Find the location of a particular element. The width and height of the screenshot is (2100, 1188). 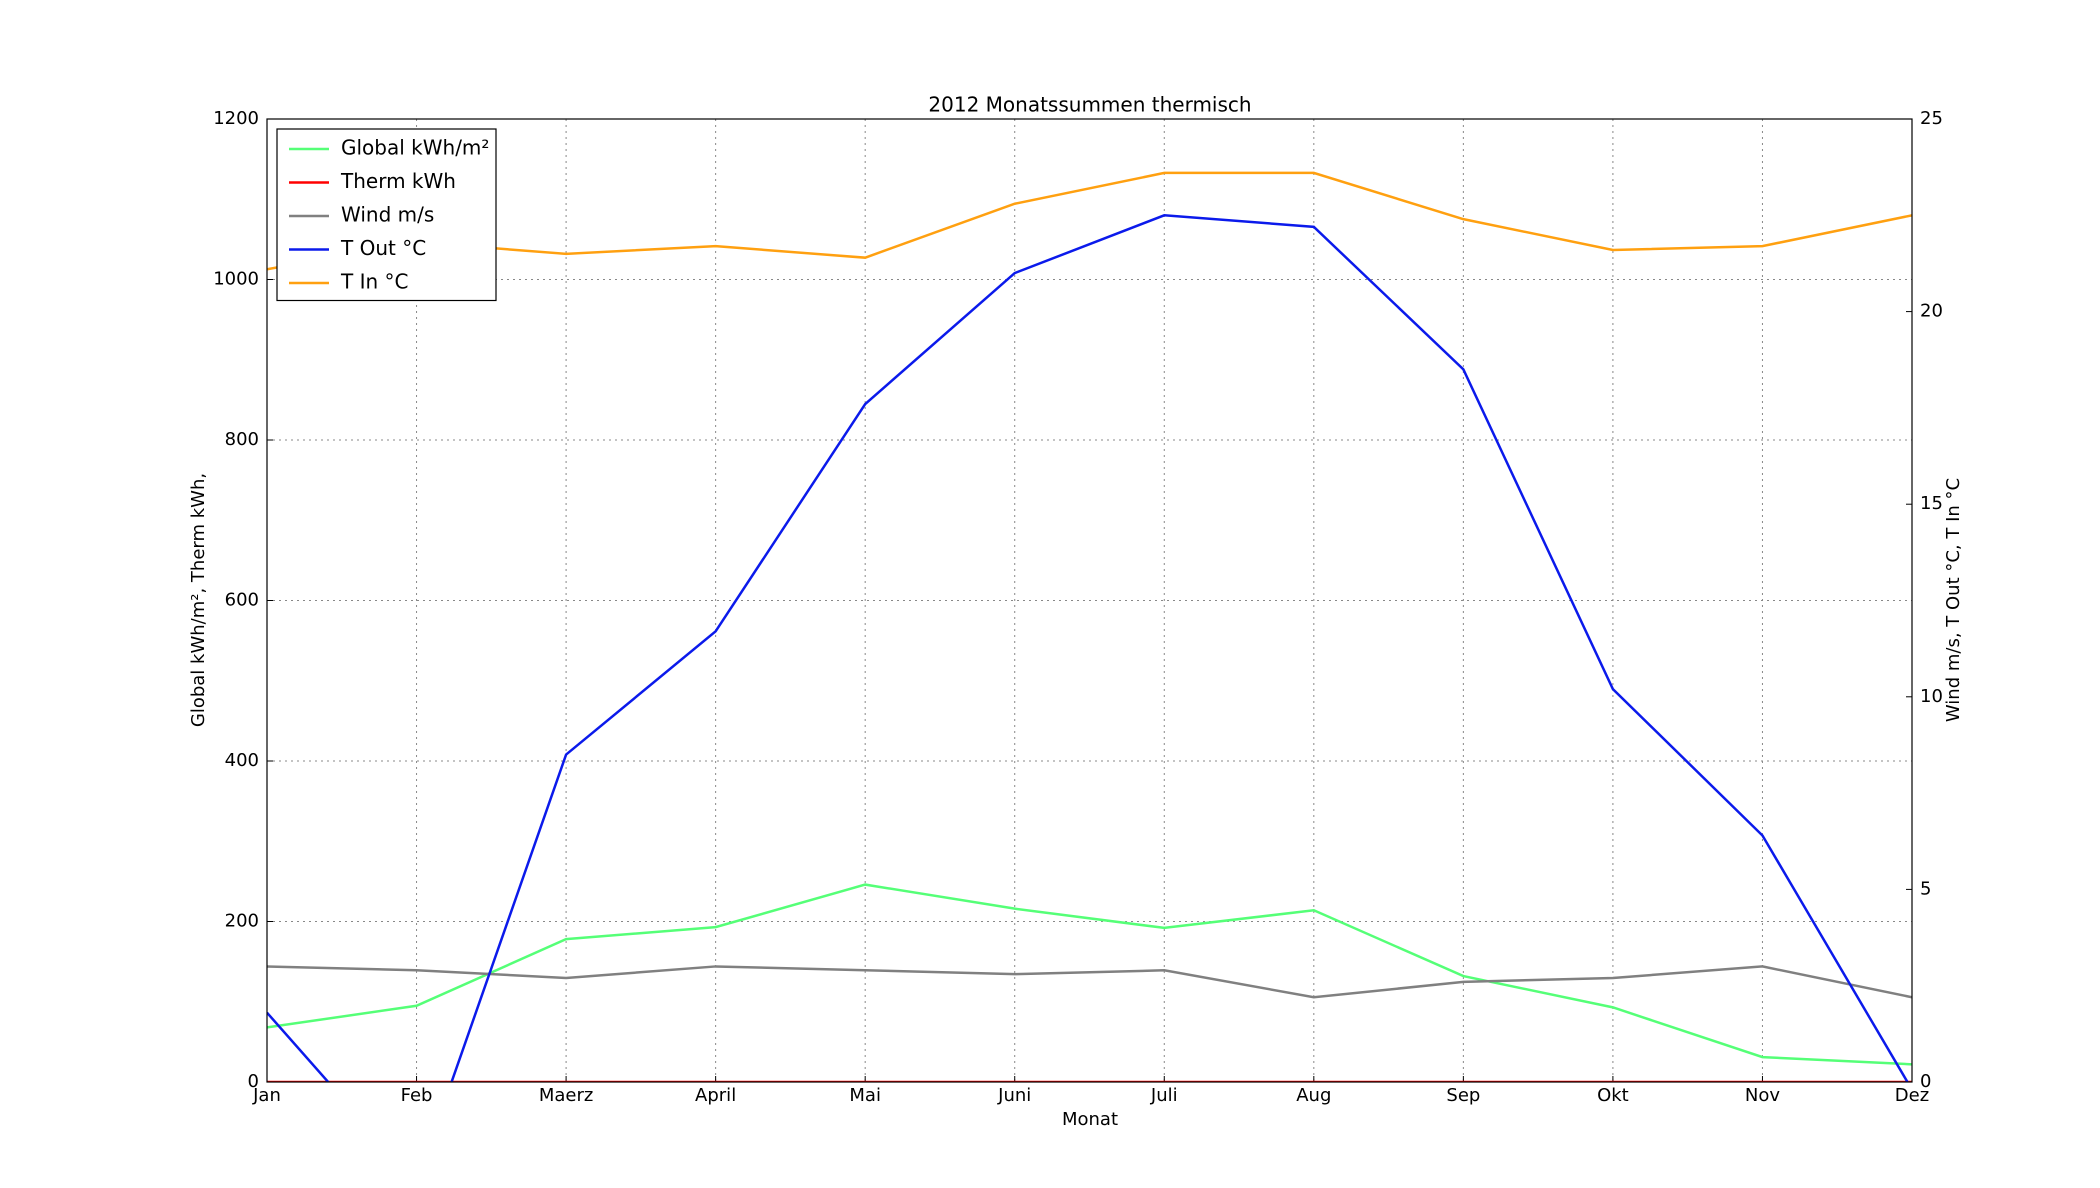

y-tick-label: 1200 is located at coordinates (236, 118).